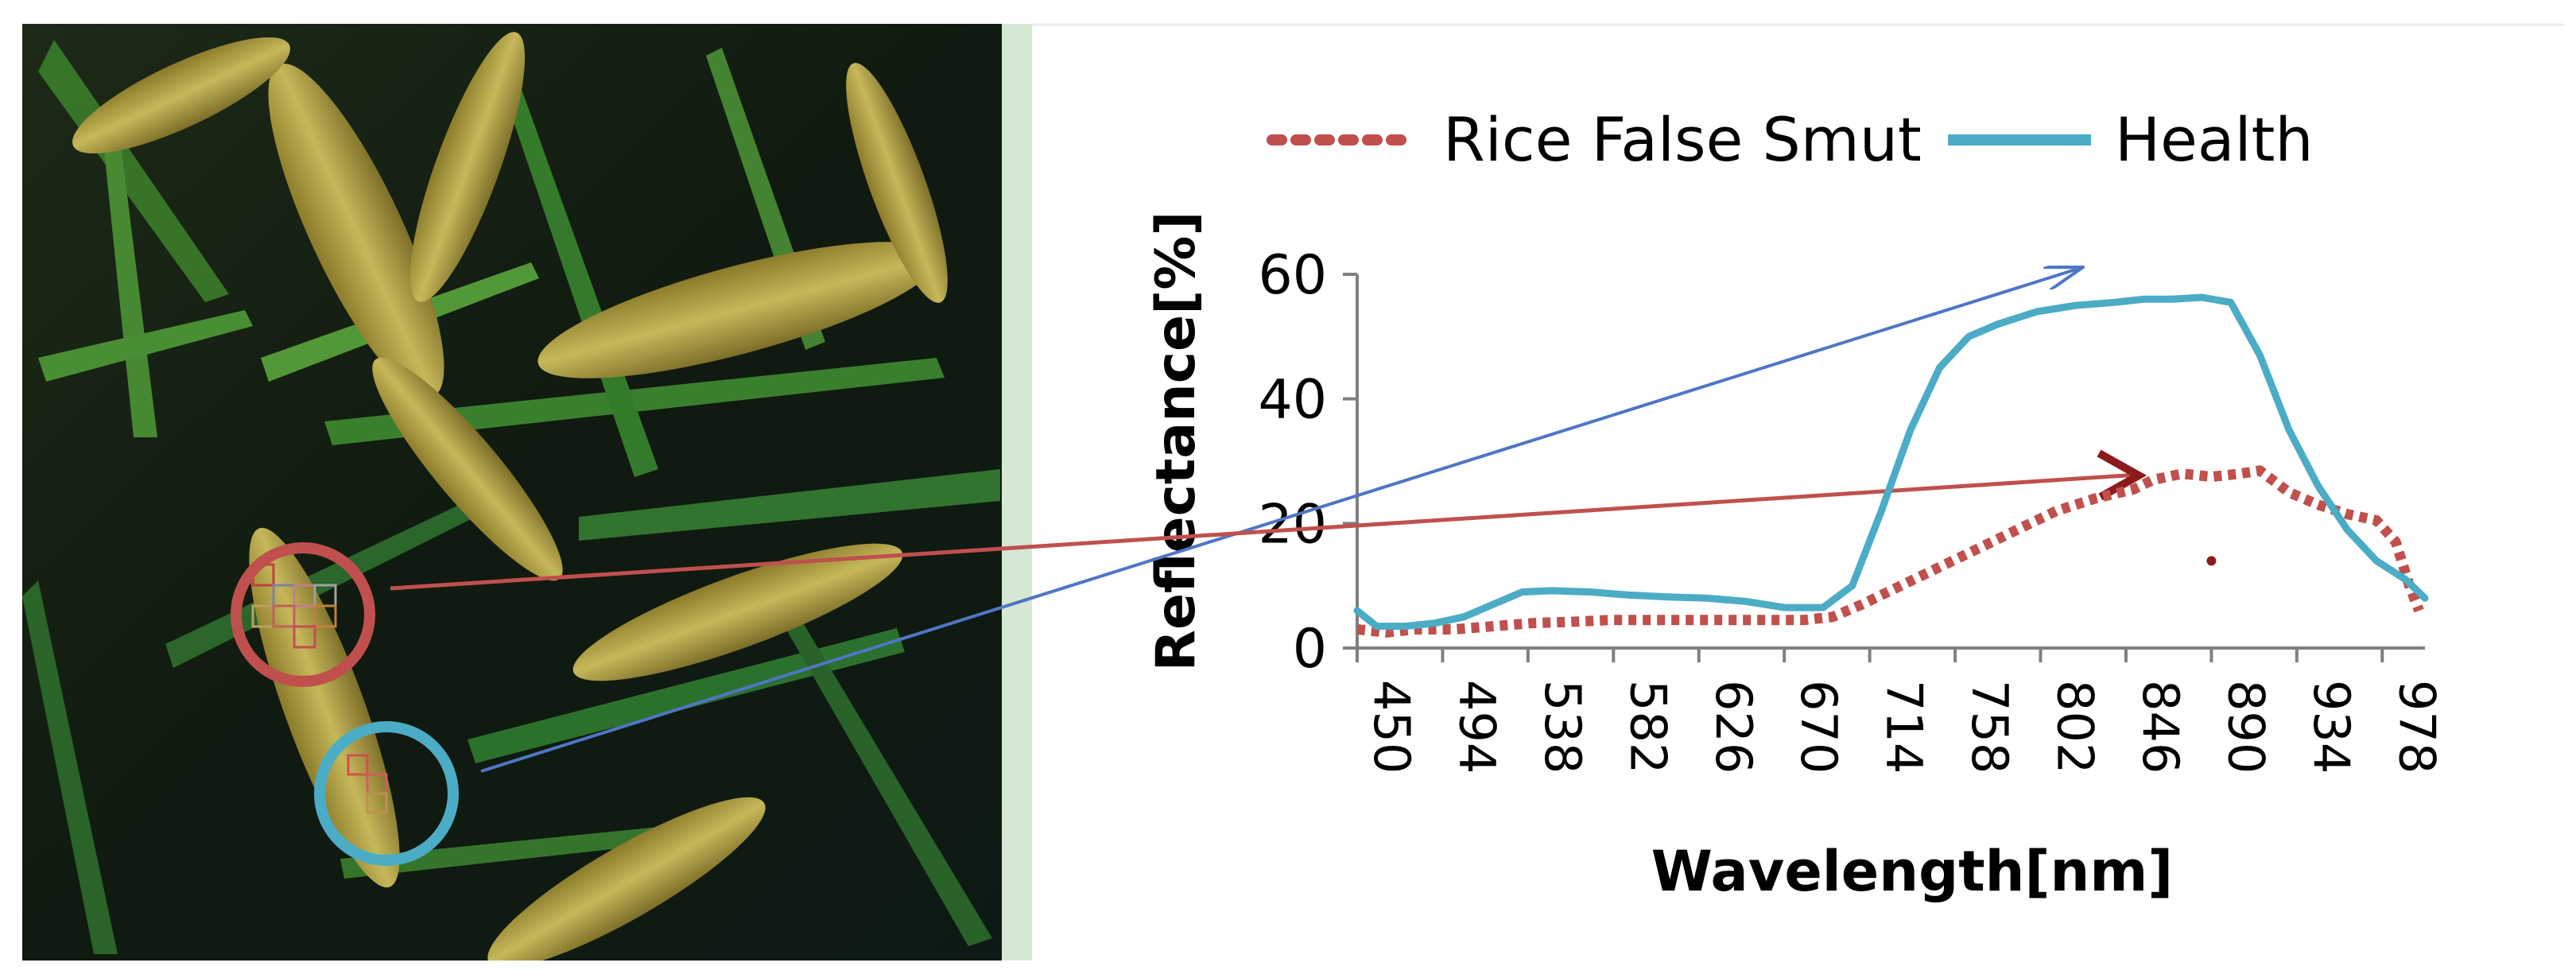 This screenshot has height=978, width=2576. I want to click on y-tick-label: 60, so click(1292, 276).